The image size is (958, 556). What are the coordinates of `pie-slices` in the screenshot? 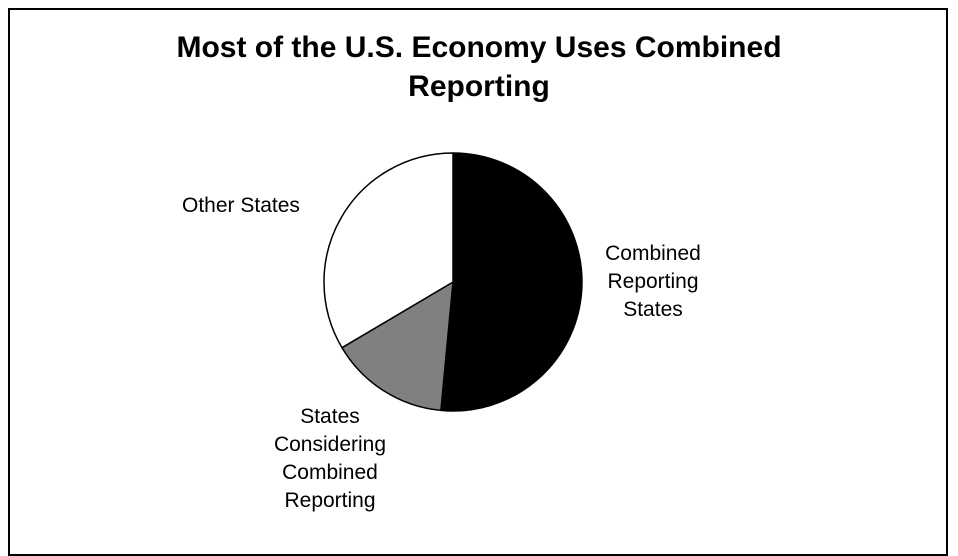 It's located at (453, 282).